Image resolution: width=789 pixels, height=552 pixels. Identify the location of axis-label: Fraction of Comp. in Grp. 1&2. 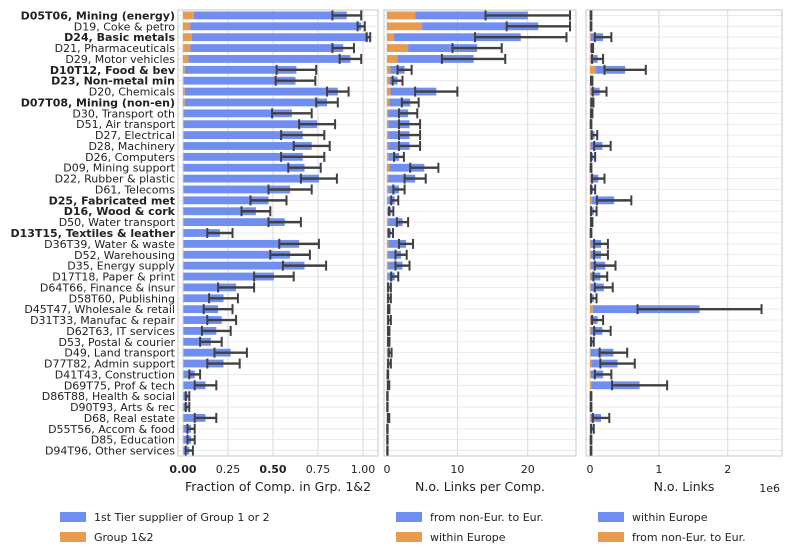
(278, 486).